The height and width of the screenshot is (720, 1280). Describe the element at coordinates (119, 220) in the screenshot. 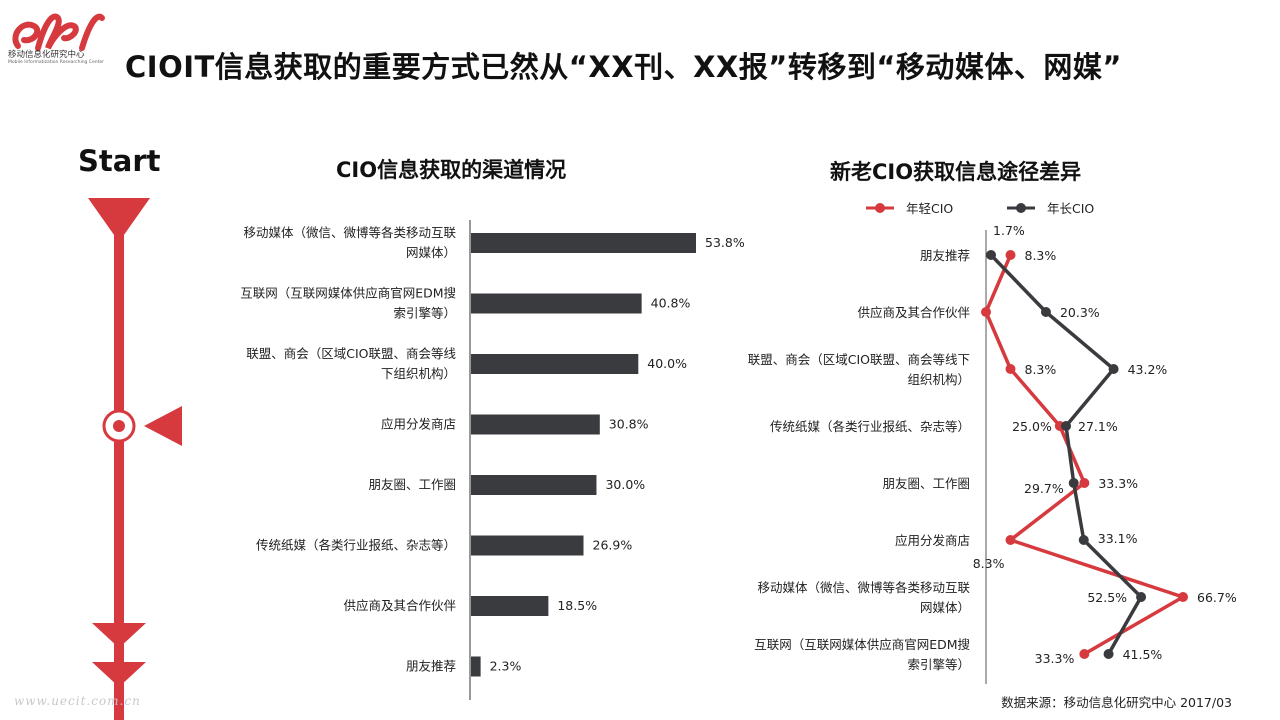

I see `timeline-top-triangle` at that location.